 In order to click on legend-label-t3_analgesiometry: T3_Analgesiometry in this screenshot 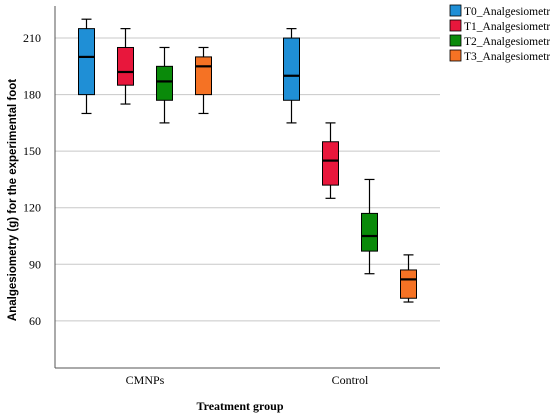, I will do `click(507, 57)`.